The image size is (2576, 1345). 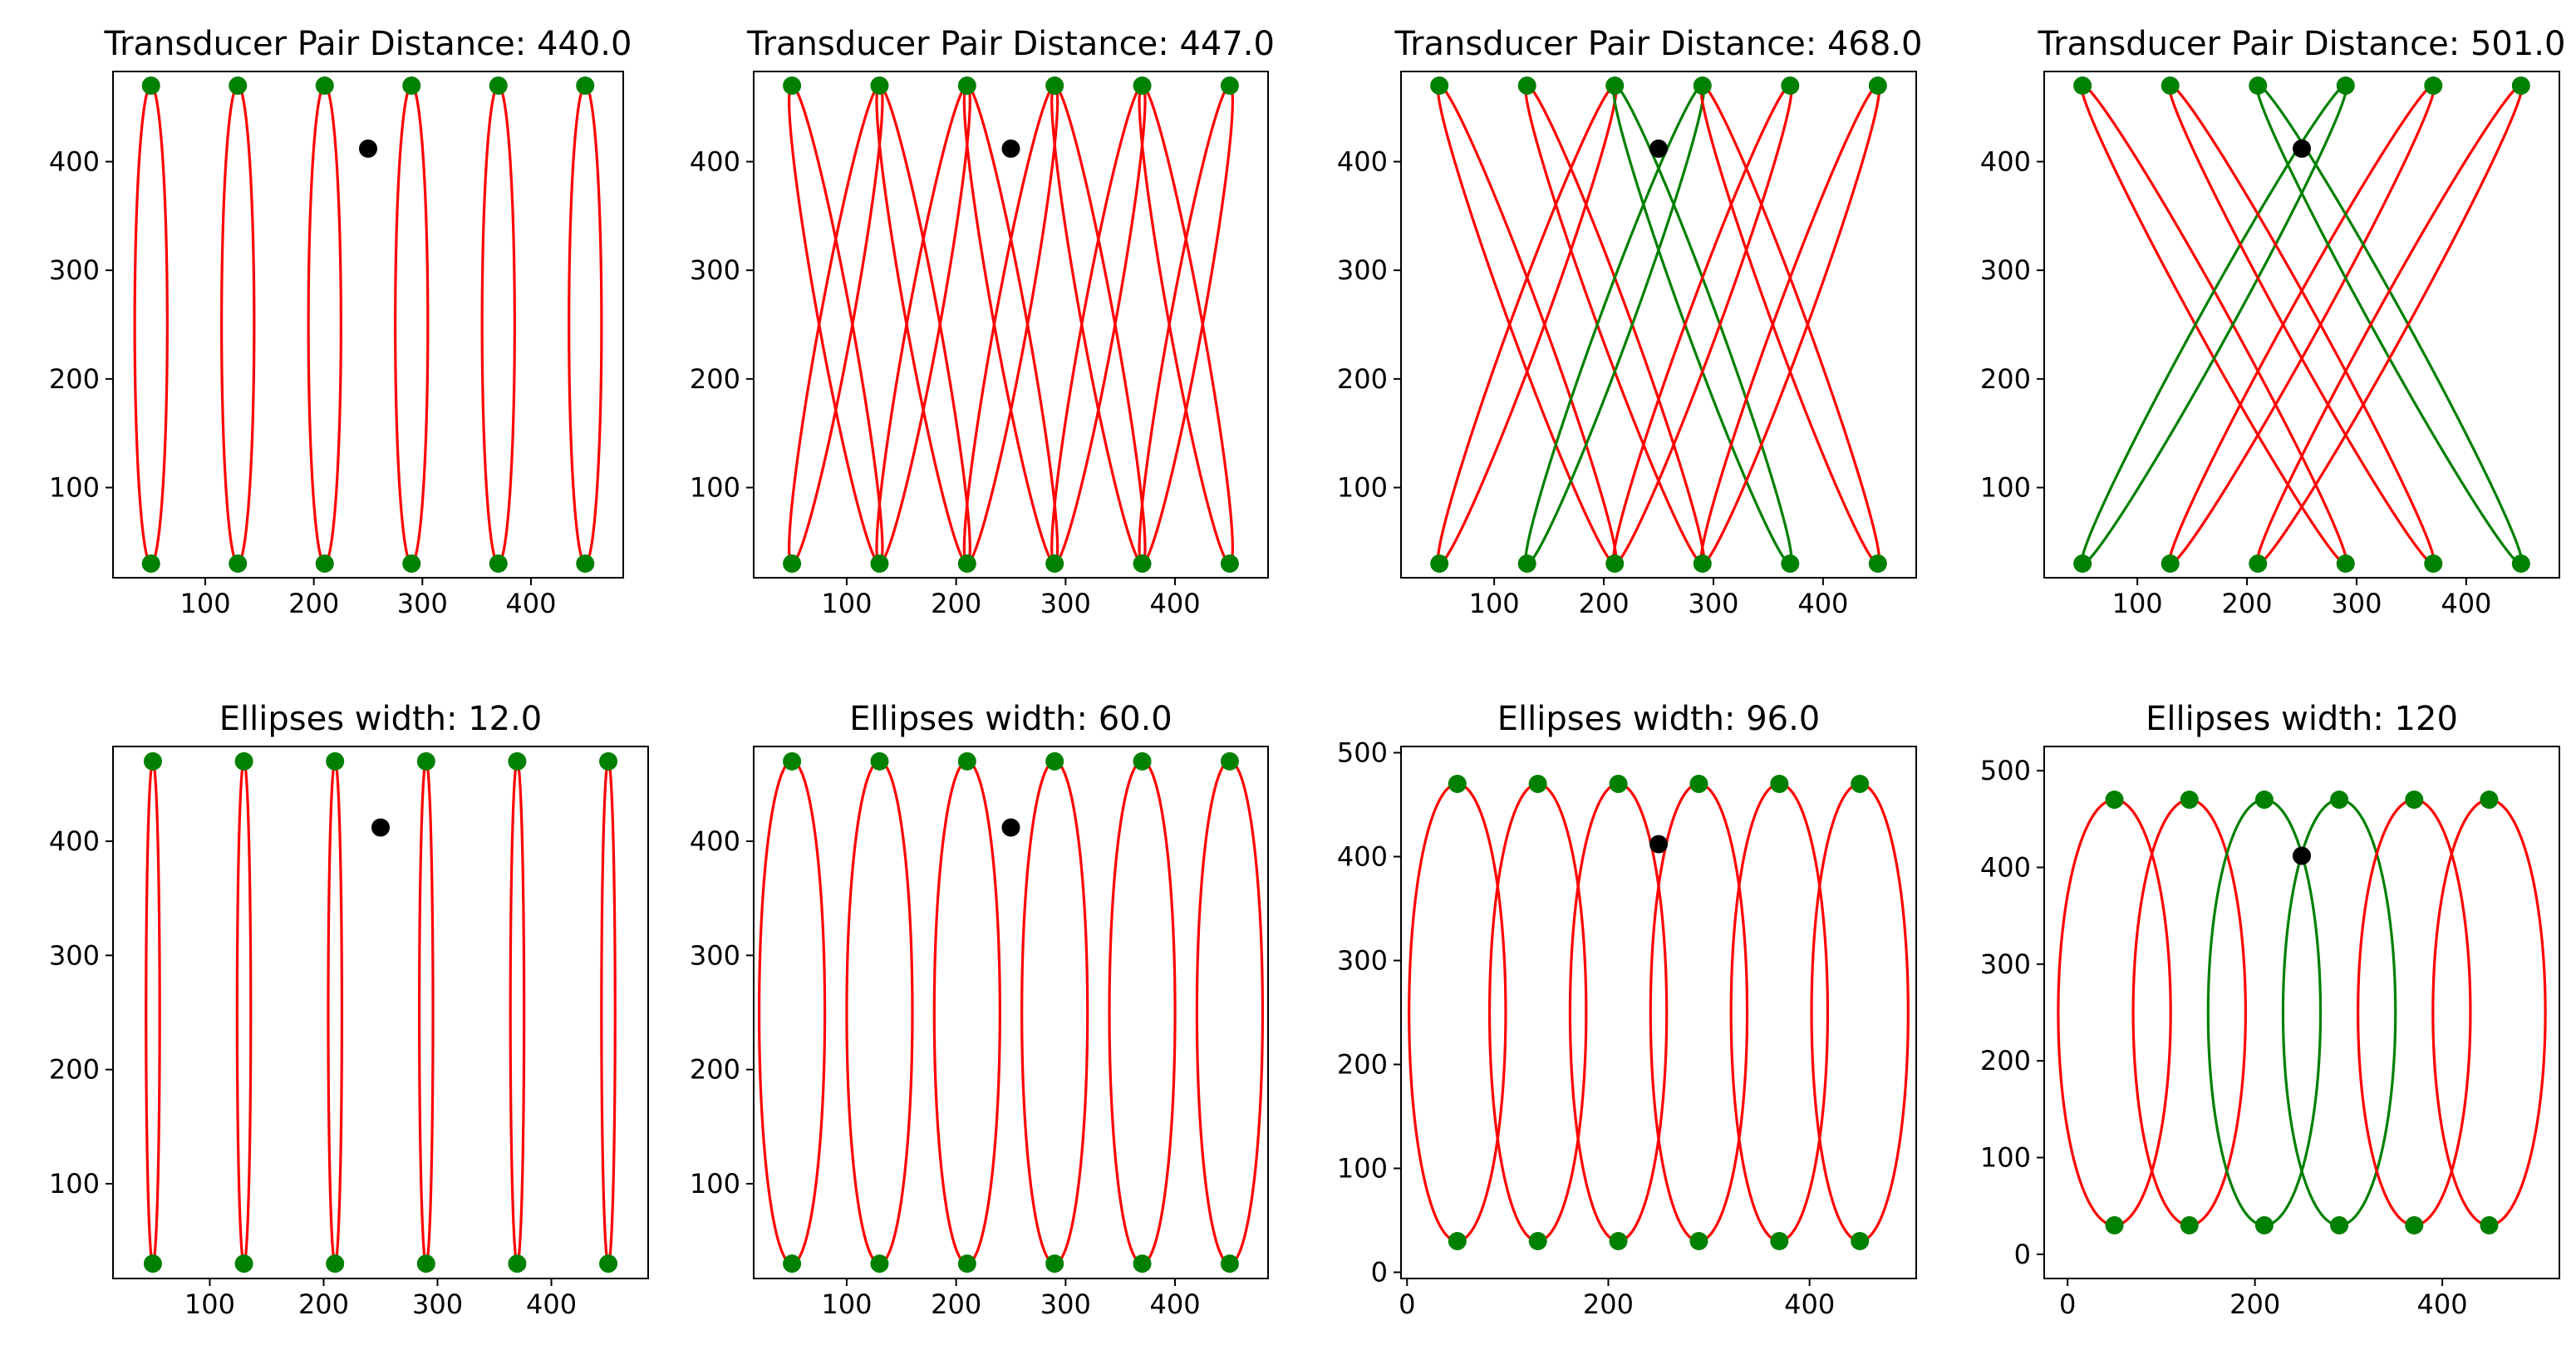 What do you see at coordinates (1659, 719) in the screenshot?
I see `plot-title: Ellipses width: 96.0` at bounding box center [1659, 719].